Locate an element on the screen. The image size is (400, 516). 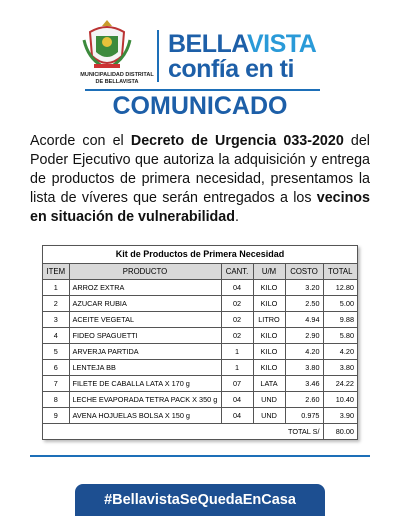
header-row: ITEM PRODUCTO CANT. U/M COSTO TOTAL is located at coordinates (200, 272).